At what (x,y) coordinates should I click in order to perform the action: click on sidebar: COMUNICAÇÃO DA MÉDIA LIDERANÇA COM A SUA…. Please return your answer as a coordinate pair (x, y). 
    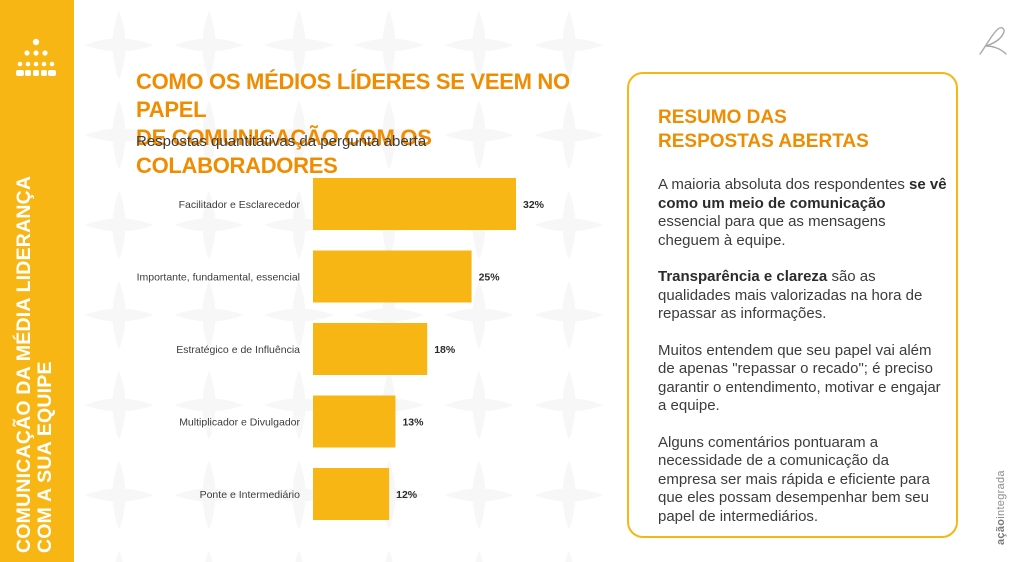
    Looking at the image, I should click on (37, 281).